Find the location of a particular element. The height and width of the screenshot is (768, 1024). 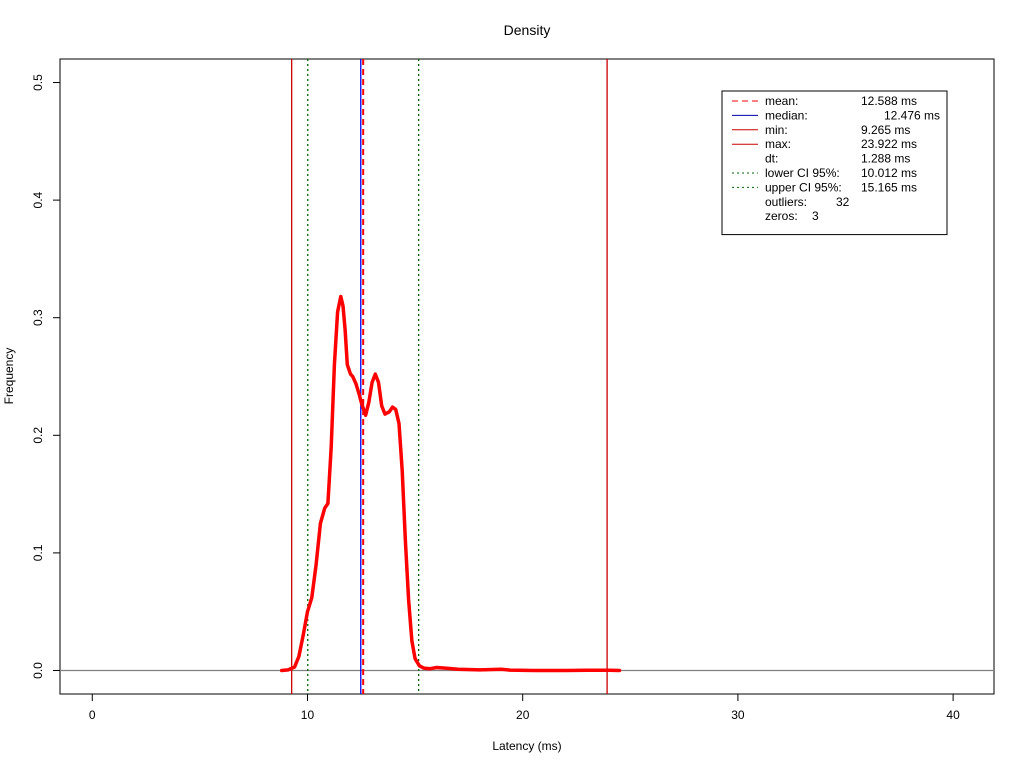

legend-label-lower_ci: lower CI 95%: is located at coordinates (802, 173).